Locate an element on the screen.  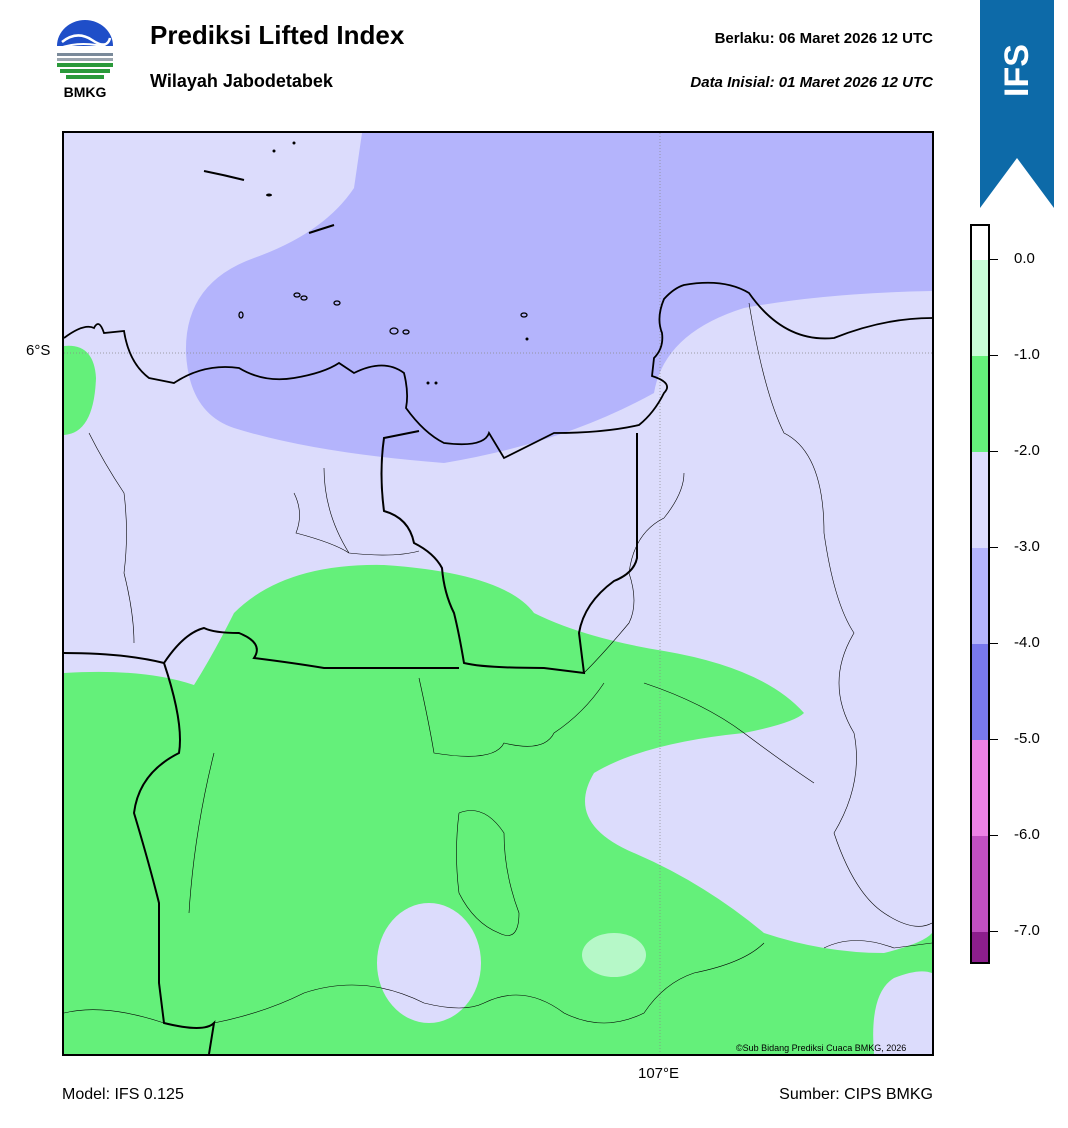
copyright-note: ©Sub Bidang Prediksi Cuaca BMKG, 2026 is located at coordinates (821, 1048).